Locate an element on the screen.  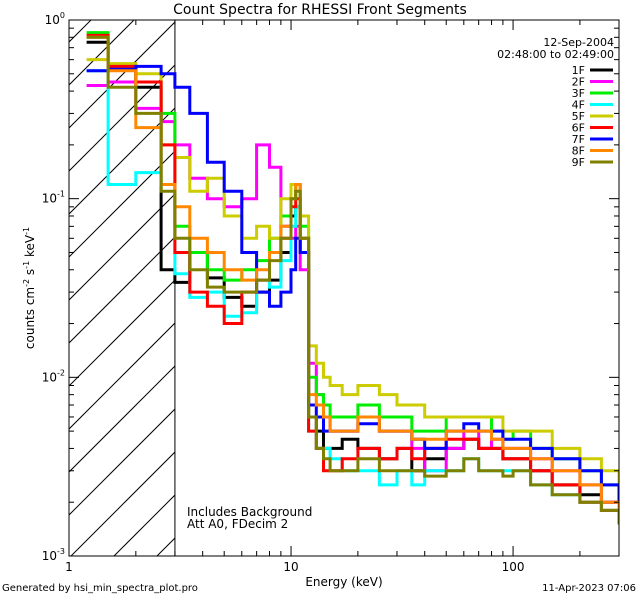
footer-generator-text: Generated by hsi_min_spectra_plot.pro is located at coordinates (100, 588).